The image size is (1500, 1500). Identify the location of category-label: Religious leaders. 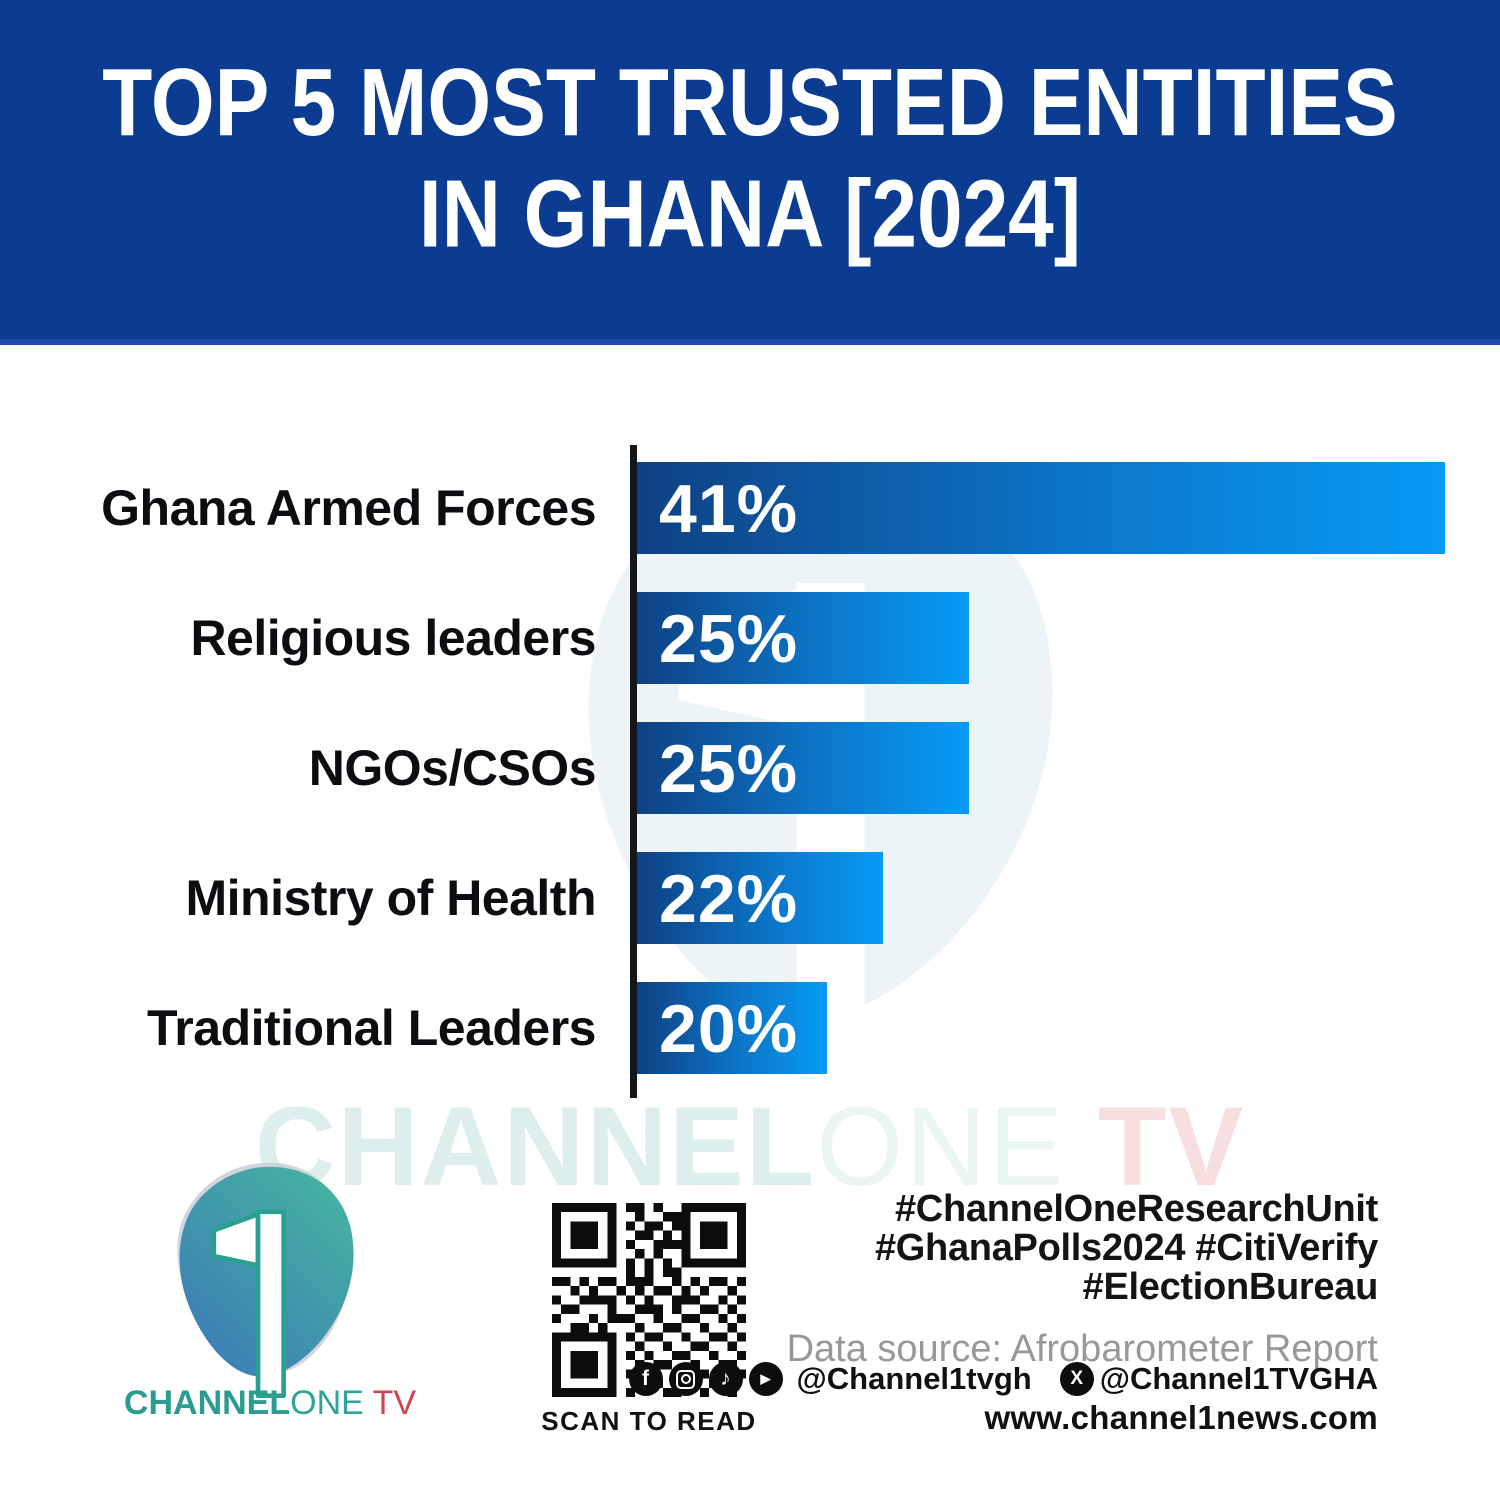
(393, 638).